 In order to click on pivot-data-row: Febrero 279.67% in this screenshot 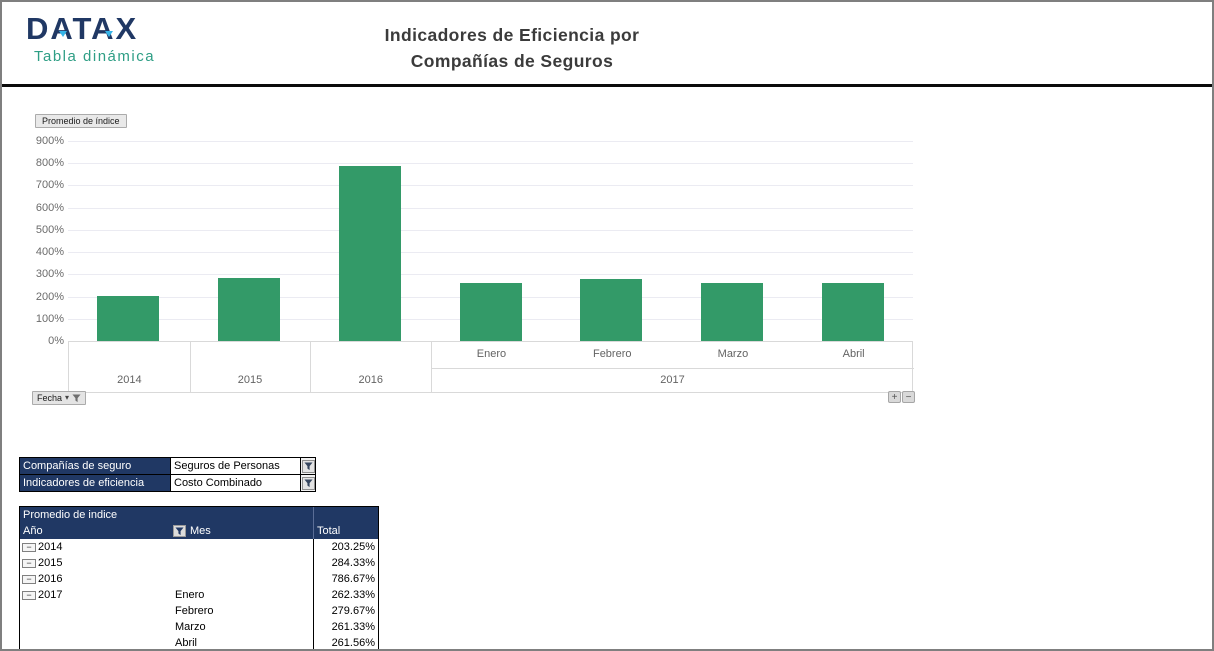, I will do `click(199, 611)`.